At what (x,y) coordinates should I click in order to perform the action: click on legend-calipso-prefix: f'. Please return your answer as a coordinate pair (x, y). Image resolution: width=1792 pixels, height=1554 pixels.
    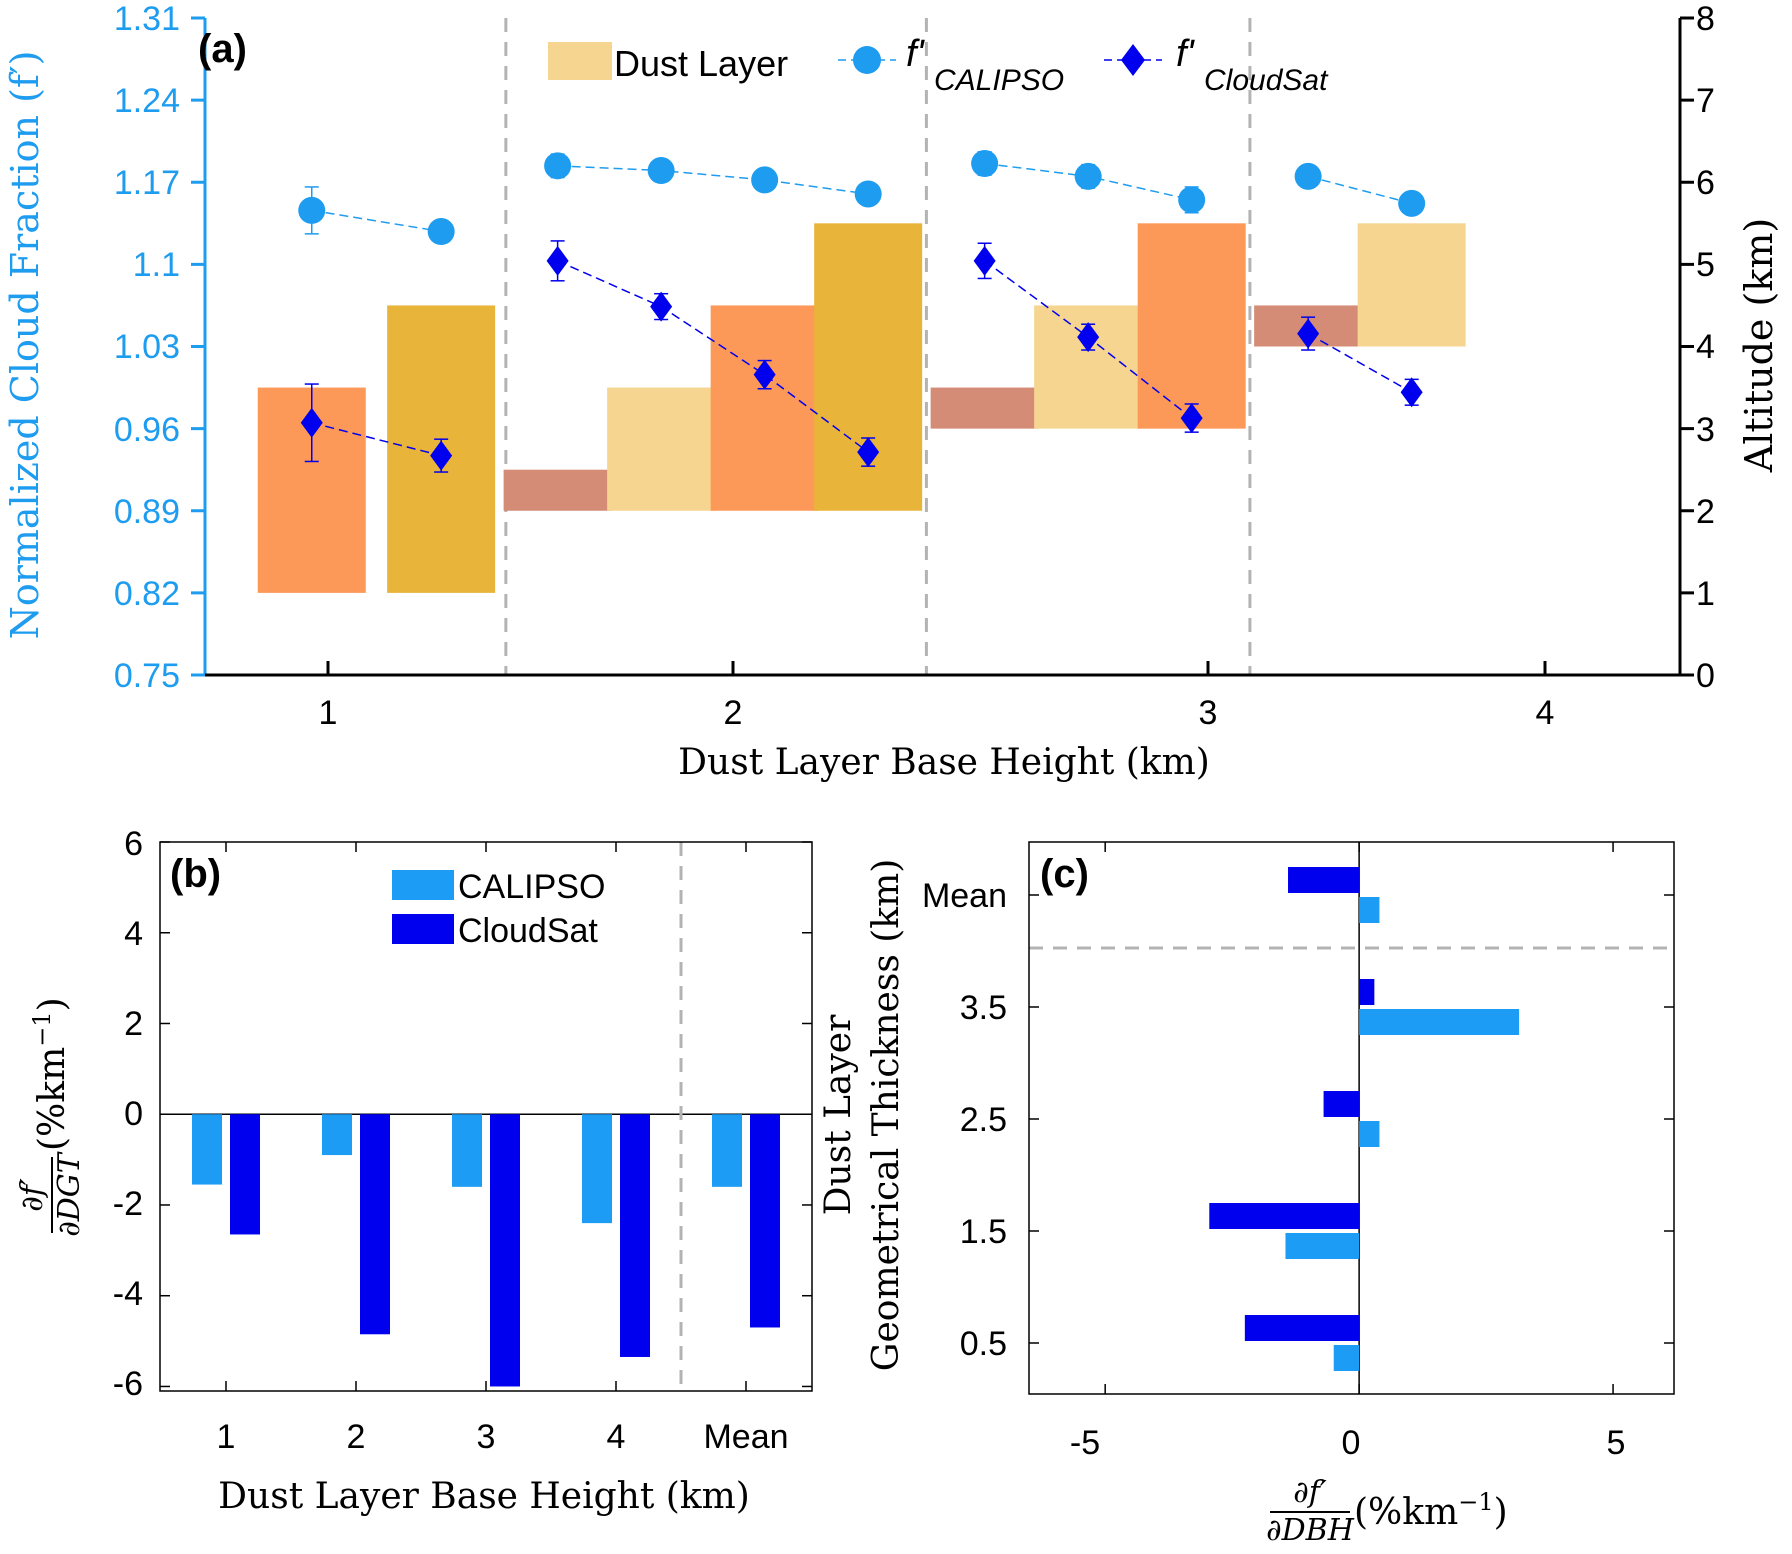
    Looking at the image, I should click on (916, 54).